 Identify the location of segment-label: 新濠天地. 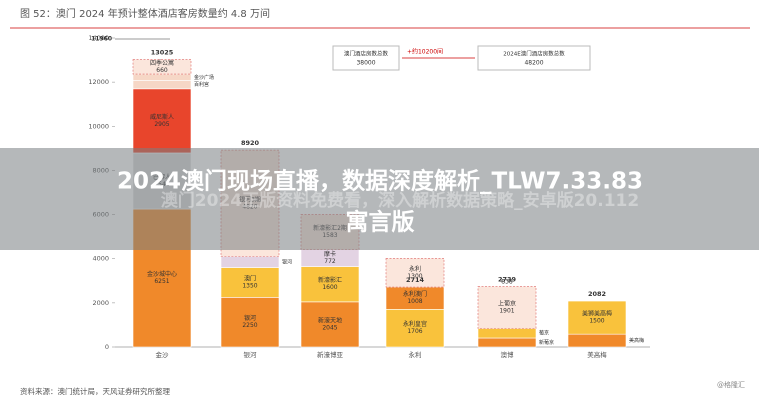
(330, 320).